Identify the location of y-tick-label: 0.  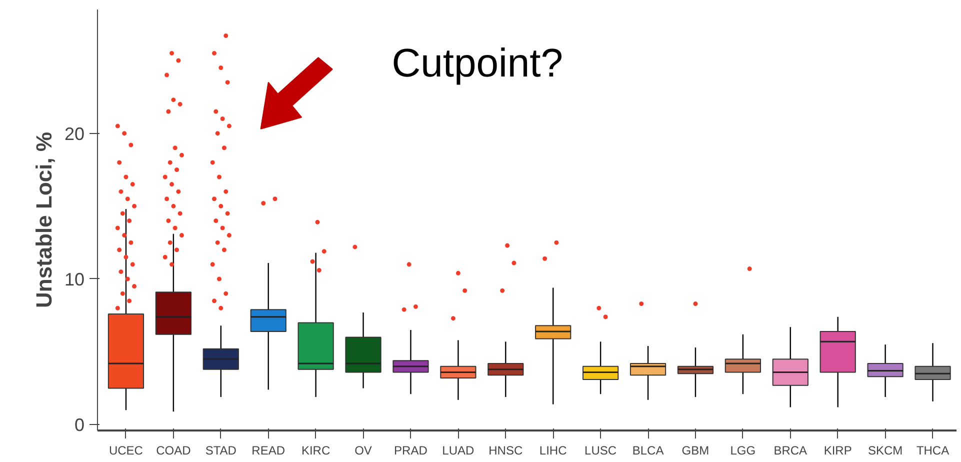
(79, 425).